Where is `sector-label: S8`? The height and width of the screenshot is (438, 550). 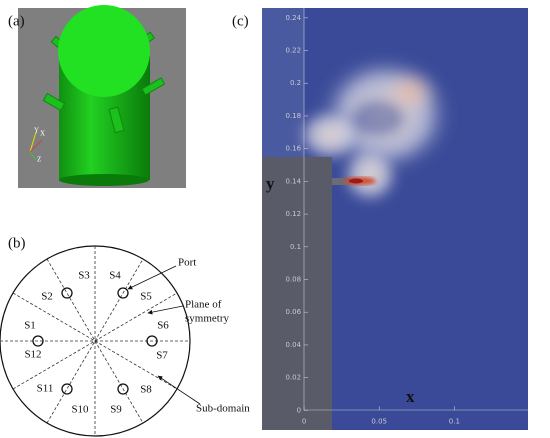
sector-label: S8 is located at coordinates (146, 390).